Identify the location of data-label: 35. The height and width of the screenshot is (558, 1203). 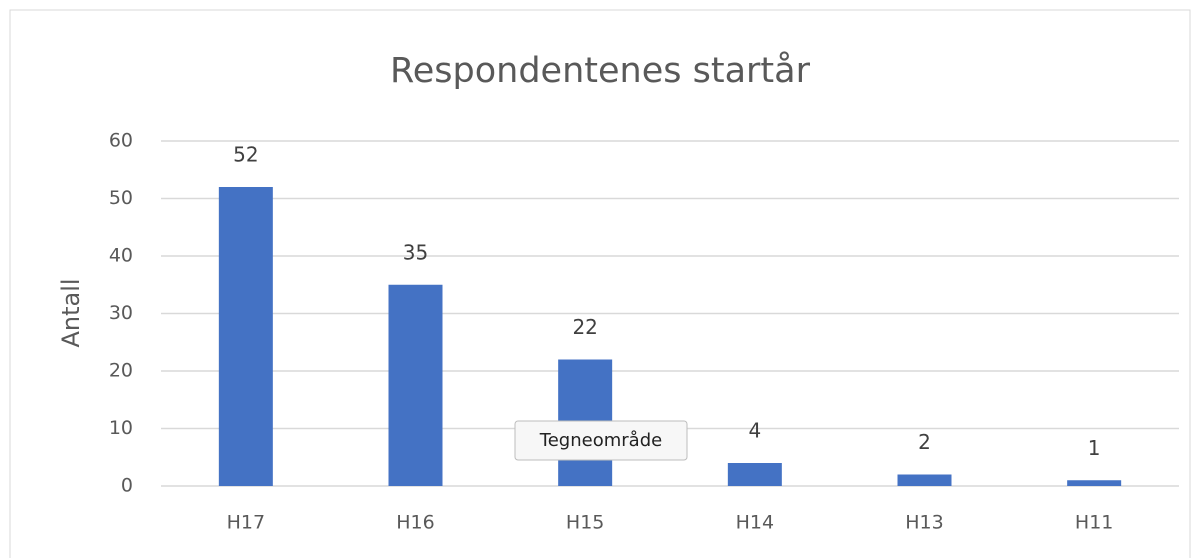
(415, 252).